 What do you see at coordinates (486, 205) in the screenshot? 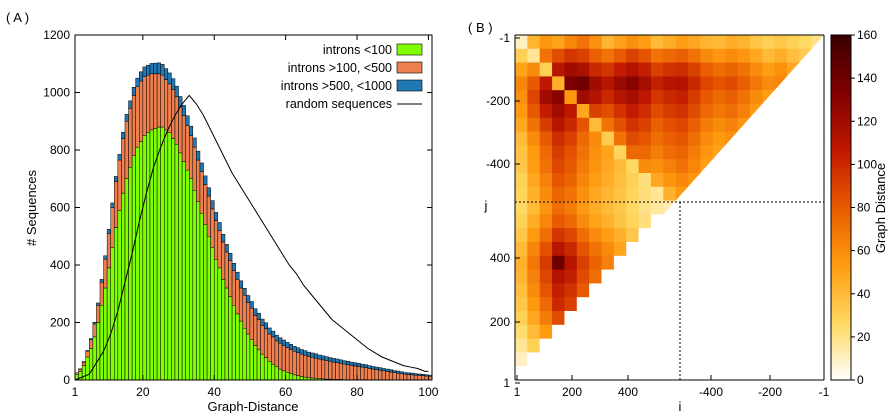
I see `y-axis-title-b: j` at bounding box center [486, 205].